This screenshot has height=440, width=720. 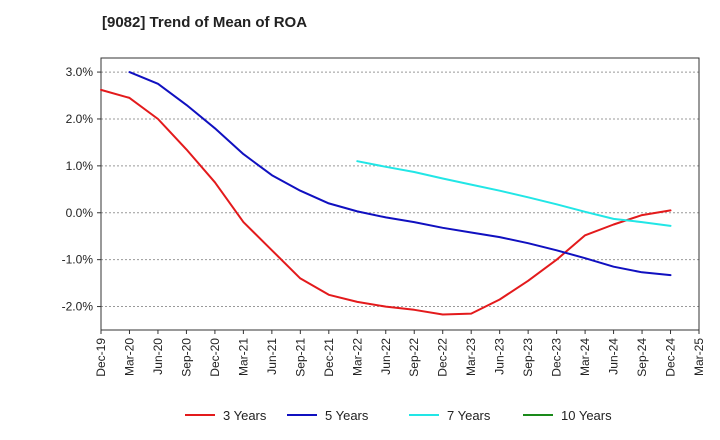 I want to click on chart-title: [9082] Trend of Mean of ROA, so click(x=205, y=22).